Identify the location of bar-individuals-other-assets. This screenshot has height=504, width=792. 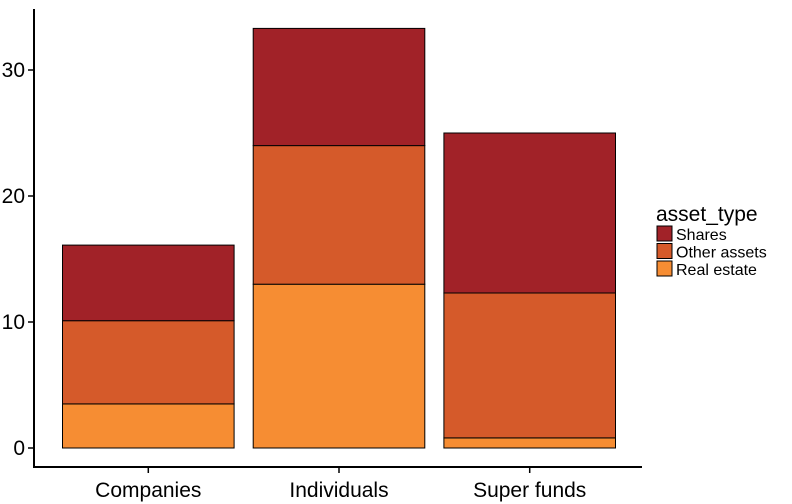
(339, 215).